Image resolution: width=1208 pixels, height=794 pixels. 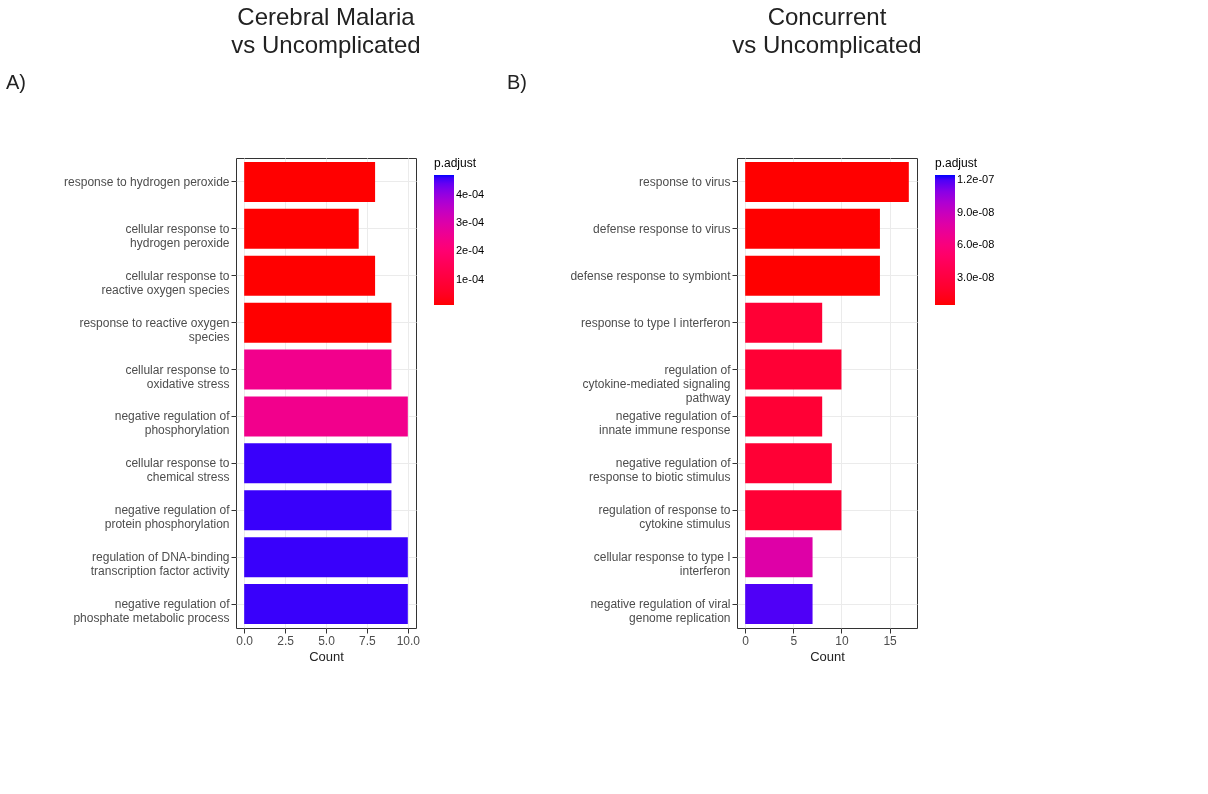 What do you see at coordinates (976, 276) in the screenshot?
I see `color-bar-label: 3.0e-08` at bounding box center [976, 276].